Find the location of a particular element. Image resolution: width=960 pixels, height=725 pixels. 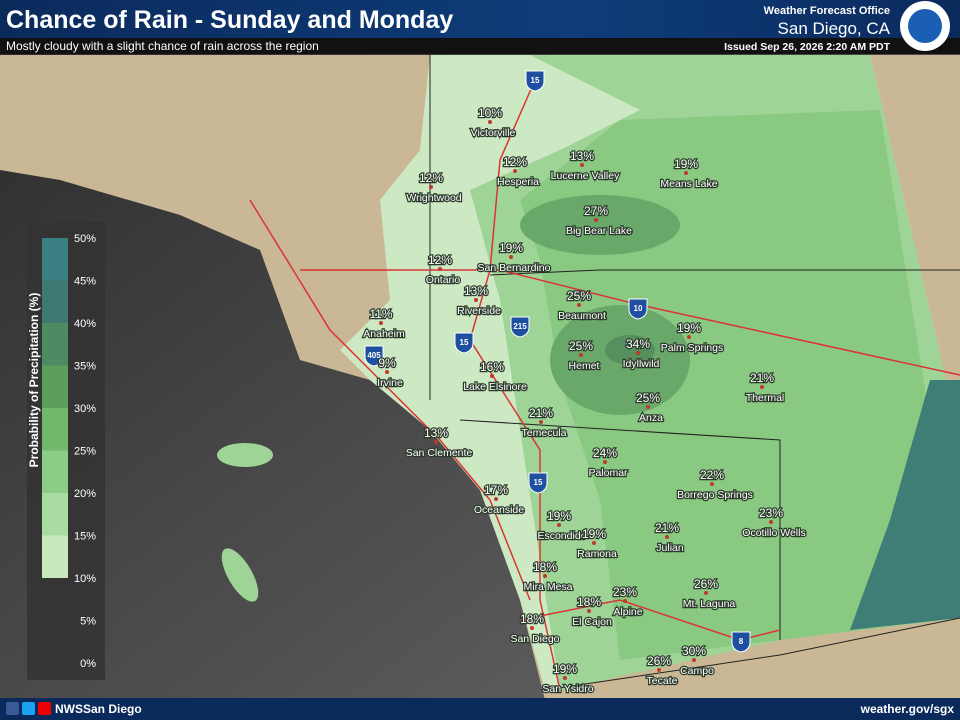

legend-label: 10% is located at coordinates (85, 579).